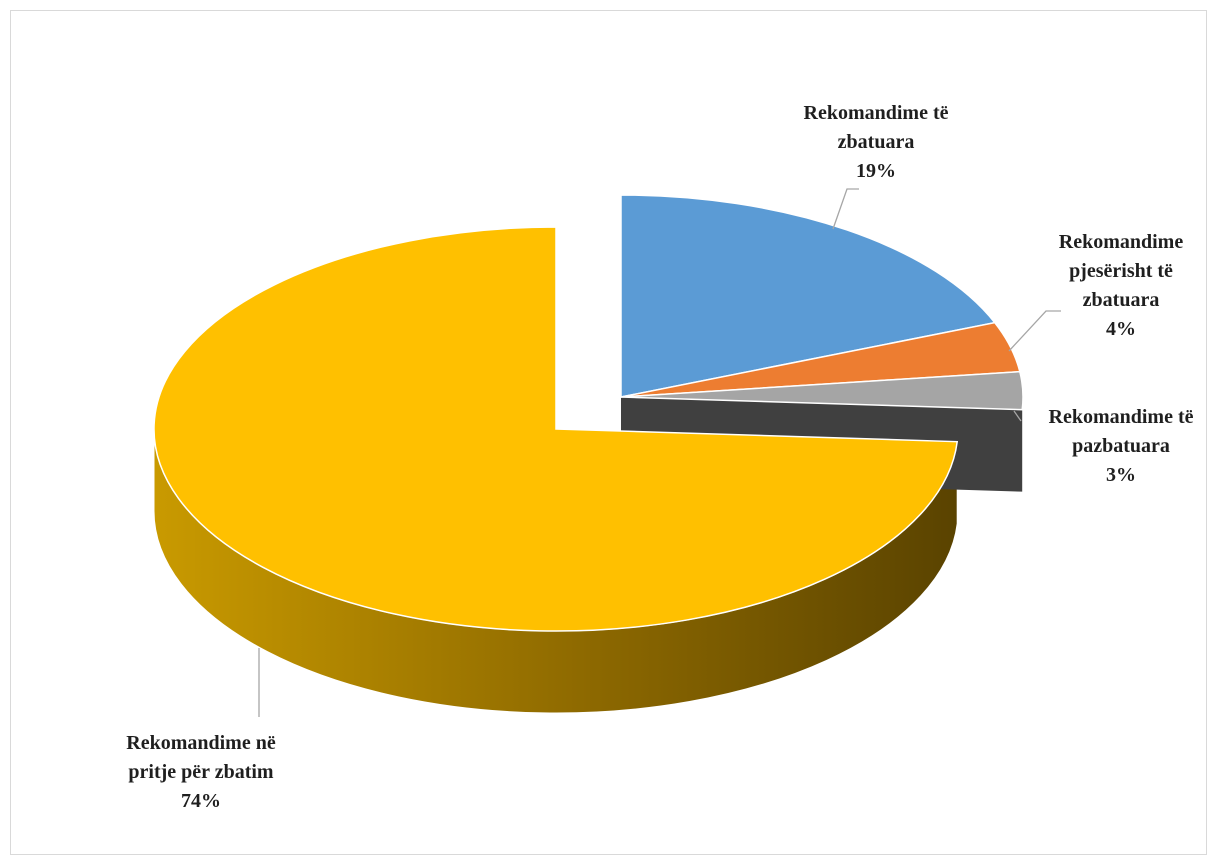  What do you see at coordinates (1034, 331) in the screenshot?
I see `leader-line-pjeserisht` at bounding box center [1034, 331].